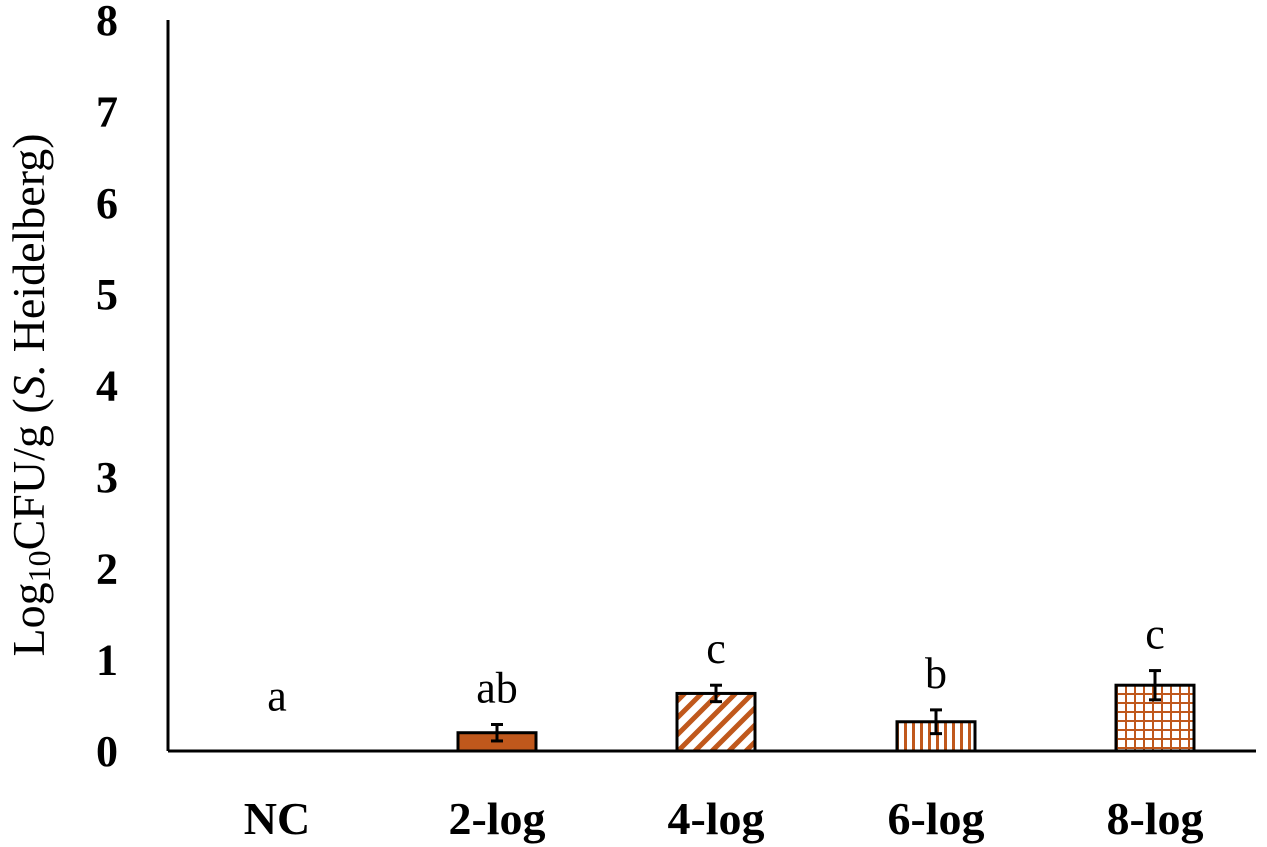 The width and height of the screenshot is (1267, 847). I want to click on y-axis-title-rest: Heidelberg), so click(28, 248).